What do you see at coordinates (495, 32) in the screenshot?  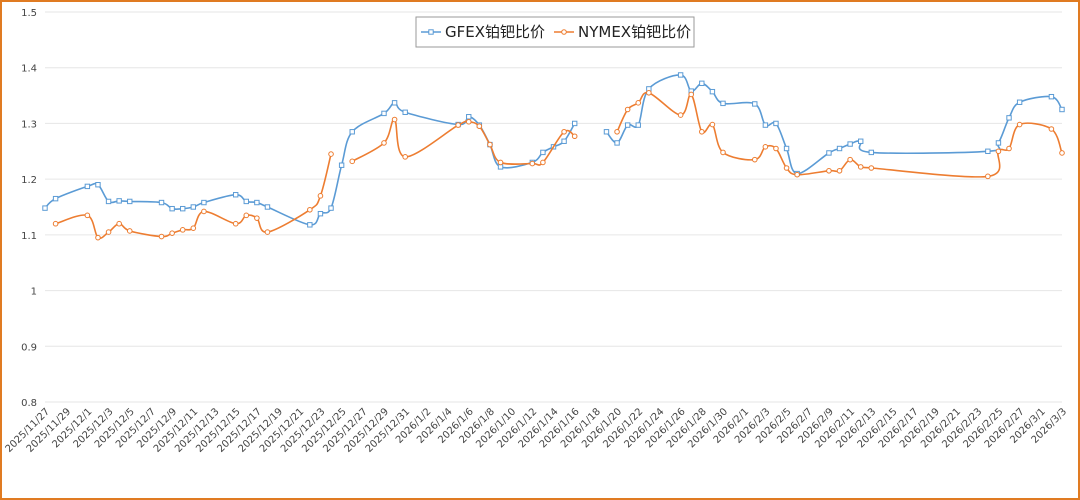 I see `legend-label: GFEX铂钯比价` at bounding box center [495, 32].